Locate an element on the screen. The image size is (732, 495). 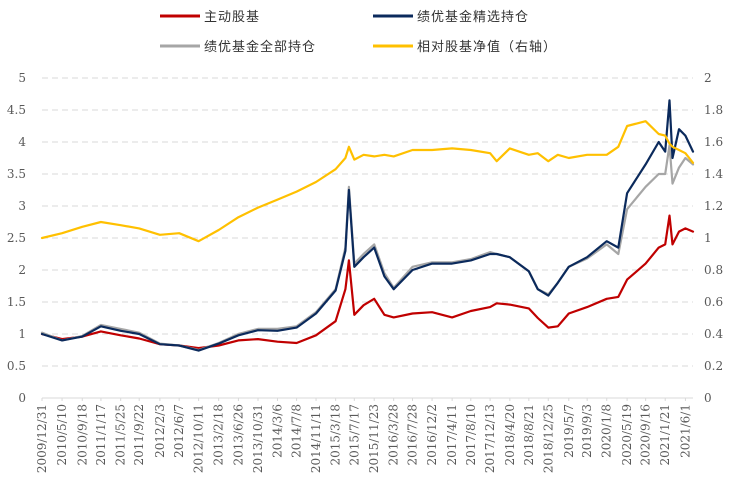
x-tick-label: 2013/10/31 is located at coordinates (258, 438).